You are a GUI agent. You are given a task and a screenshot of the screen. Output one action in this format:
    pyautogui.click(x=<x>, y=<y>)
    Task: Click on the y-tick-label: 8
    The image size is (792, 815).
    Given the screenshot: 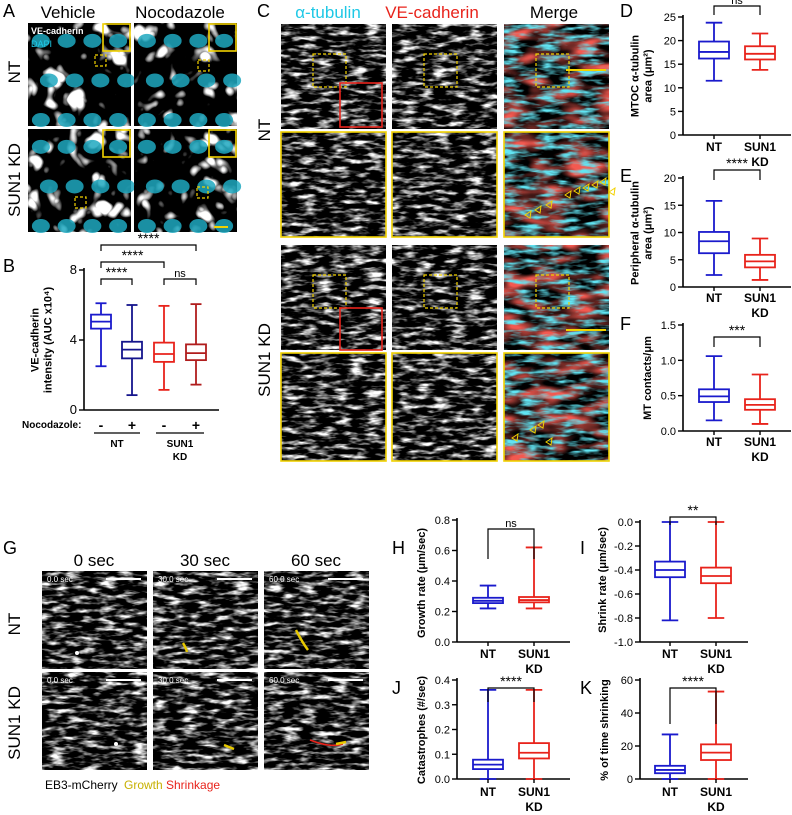 What is the action you would take?
    pyautogui.click(x=73, y=269)
    